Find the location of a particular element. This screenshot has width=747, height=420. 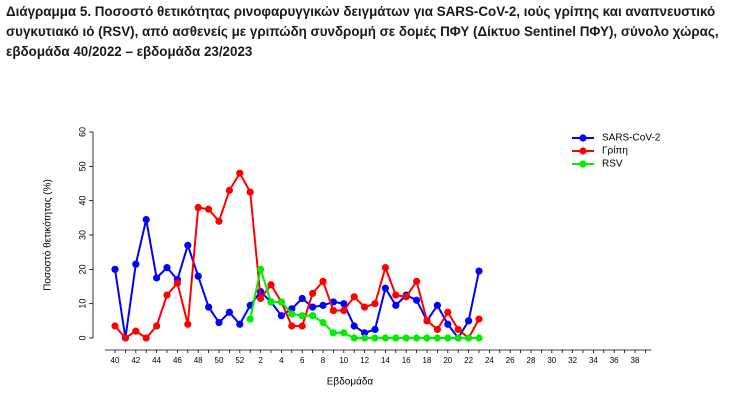

x-tick-label: 10 is located at coordinates (343, 360).